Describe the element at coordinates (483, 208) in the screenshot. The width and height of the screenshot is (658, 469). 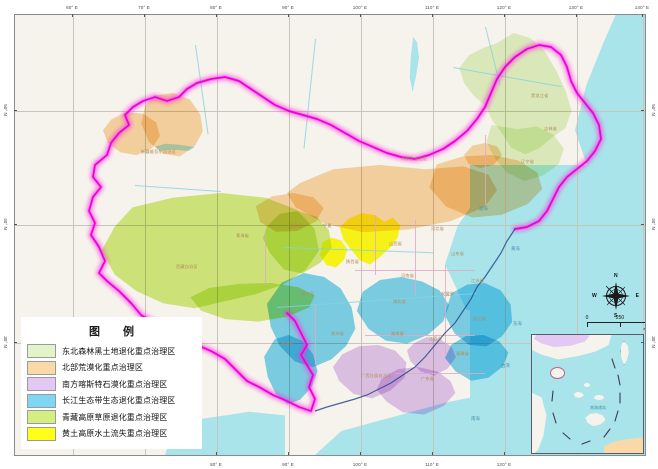
I see `sea-label: 渤海` at that location.